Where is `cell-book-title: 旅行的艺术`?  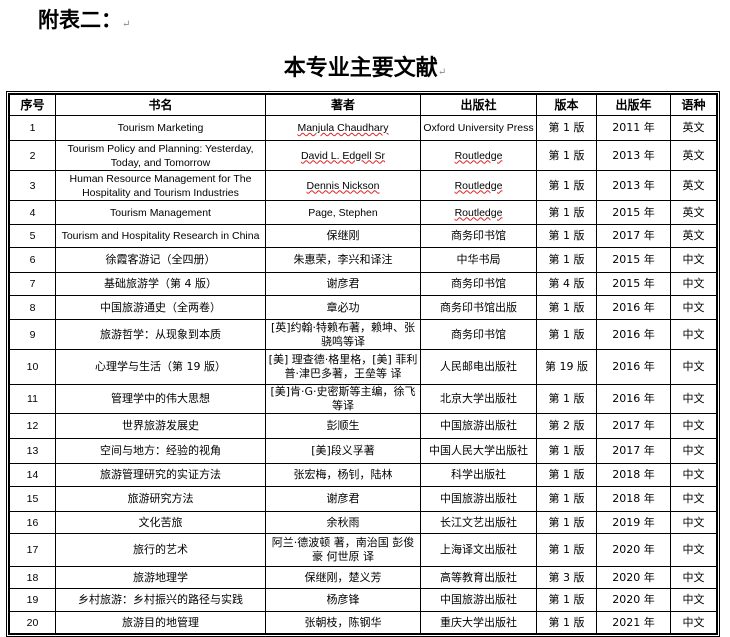
cell-book-title: 旅行的艺术 is located at coordinates (160, 550).